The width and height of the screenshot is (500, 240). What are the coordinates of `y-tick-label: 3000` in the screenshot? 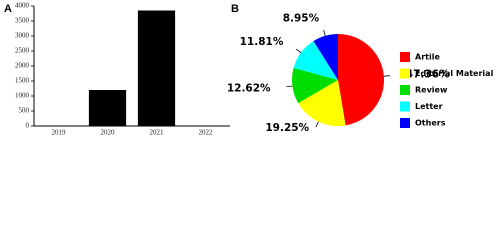 It's located at (22, 36).